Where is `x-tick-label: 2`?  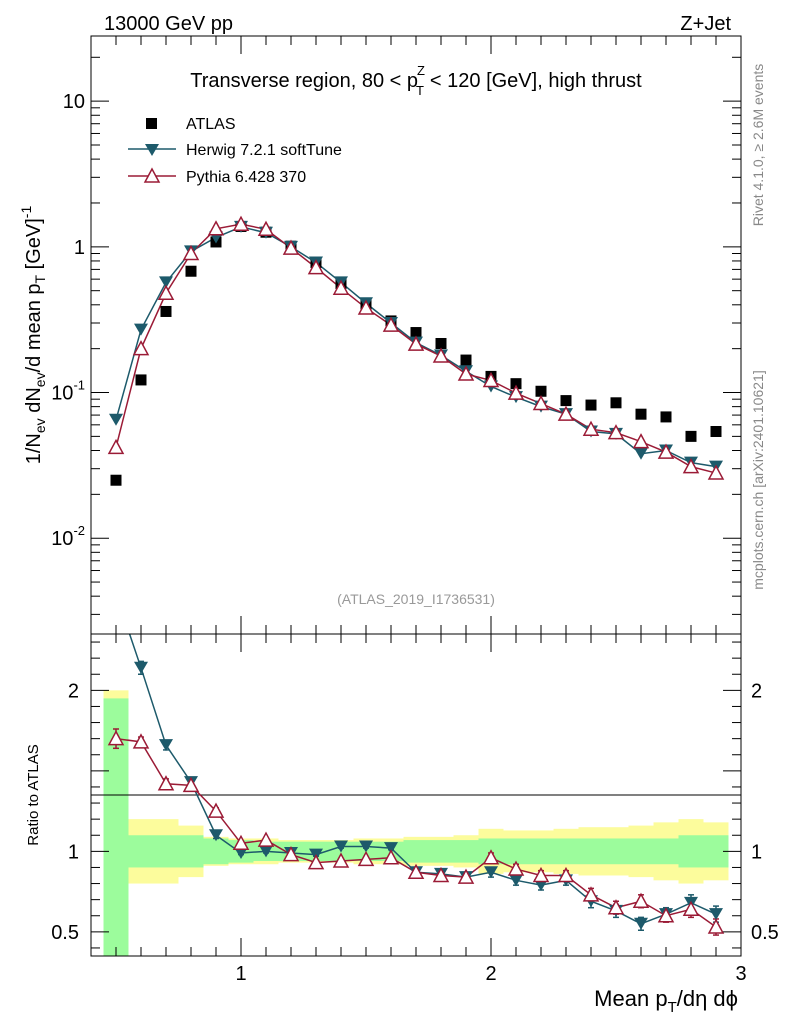 x-tick-label: 2 is located at coordinates (490, 974).